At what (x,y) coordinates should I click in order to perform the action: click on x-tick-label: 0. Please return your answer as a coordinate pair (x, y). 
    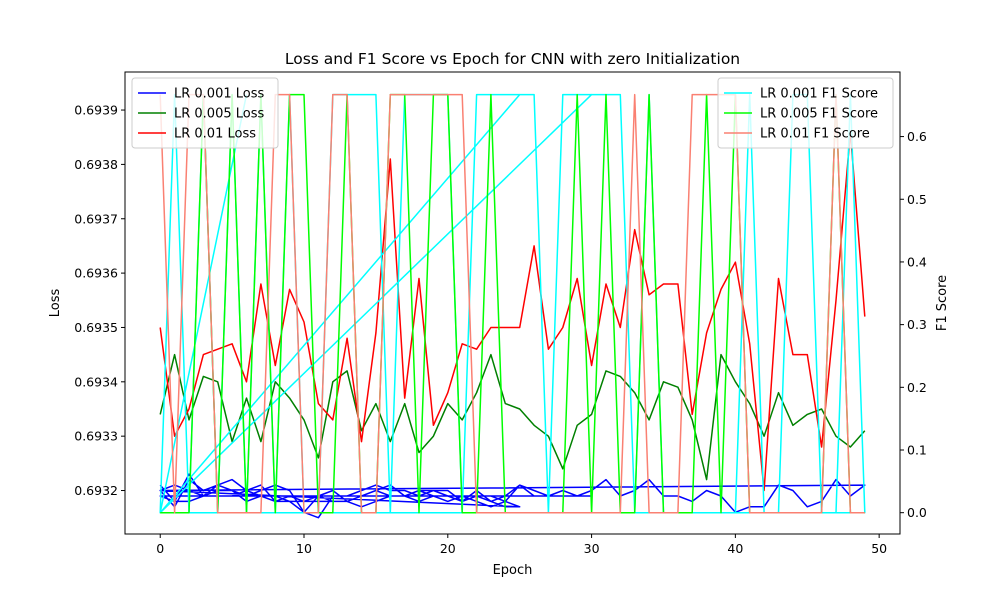
    Looking at the image, I should click on (160, 548).